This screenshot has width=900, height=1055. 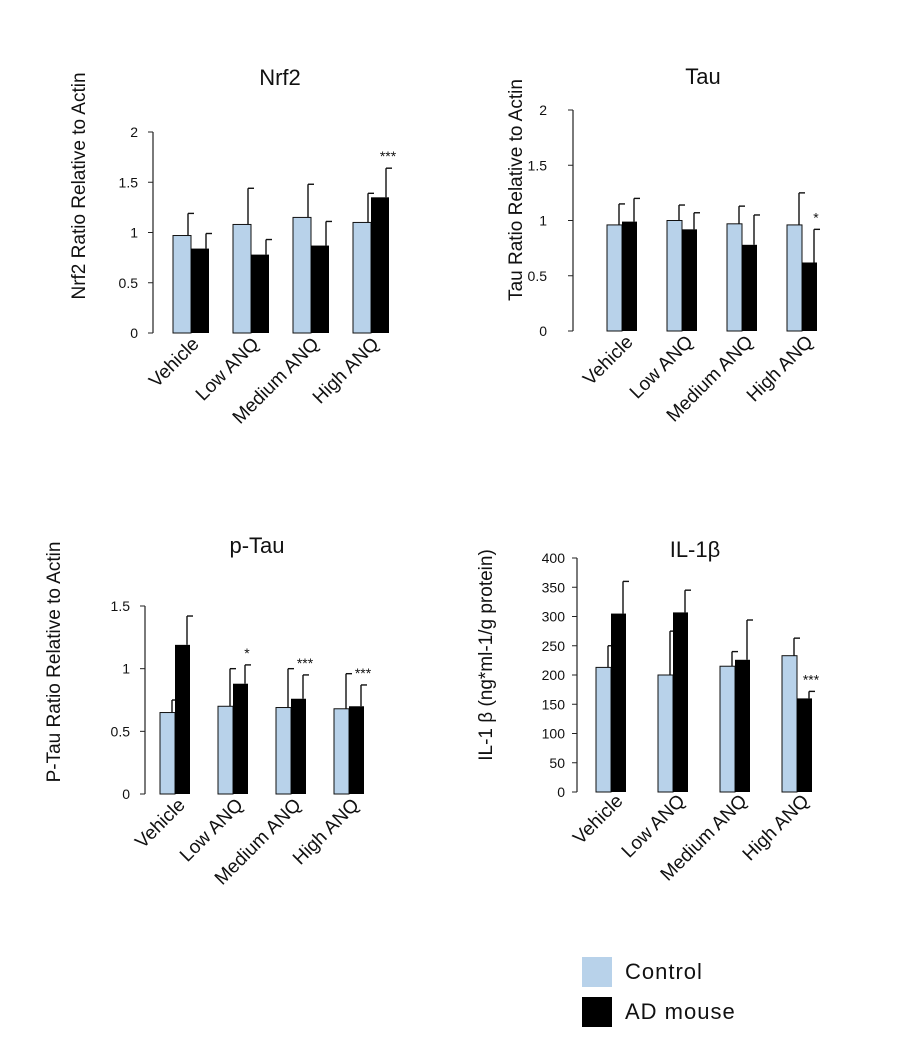 What do you see at coordinates (664, 971) in the screenshot?
I see `legend-label-control: Control` at bounding box center [664, 971].